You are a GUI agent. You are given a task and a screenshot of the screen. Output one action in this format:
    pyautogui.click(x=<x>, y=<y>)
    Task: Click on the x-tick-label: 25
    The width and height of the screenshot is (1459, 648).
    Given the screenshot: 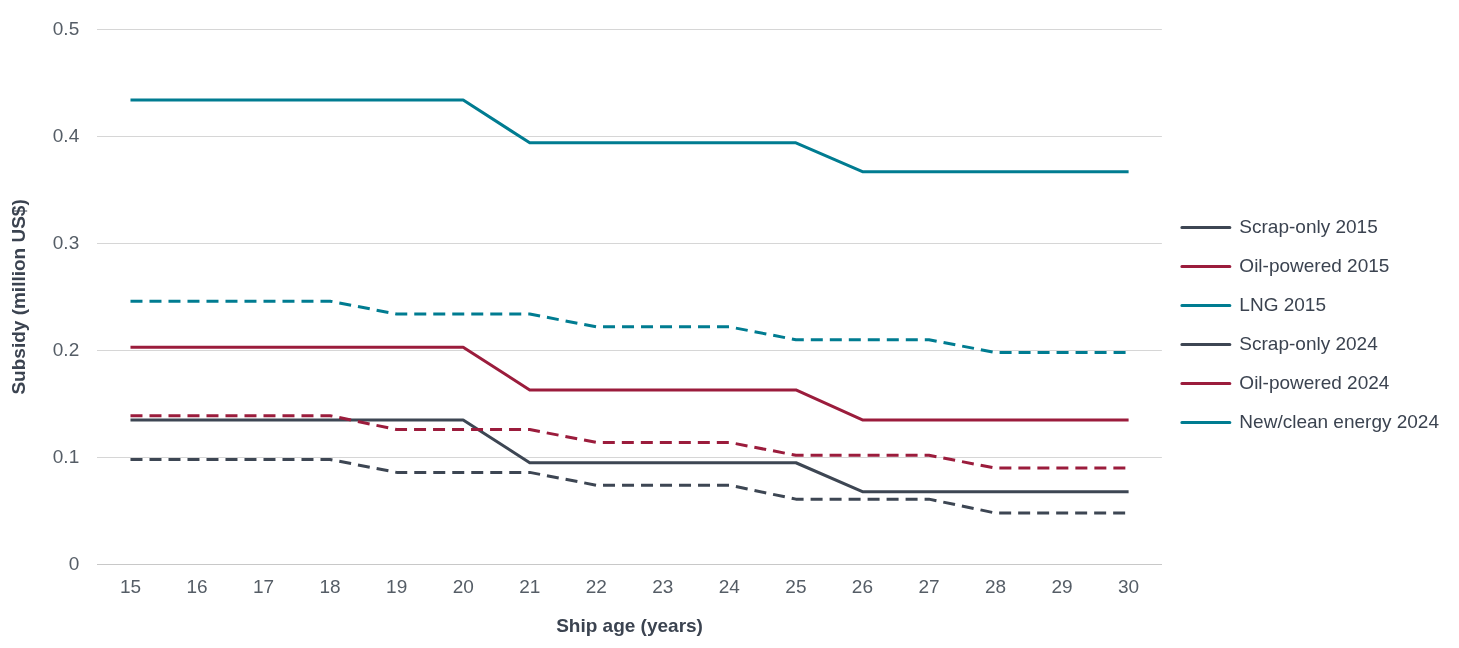 What is the action you would take?
    pyautogui.click(x=796, y=587)
    